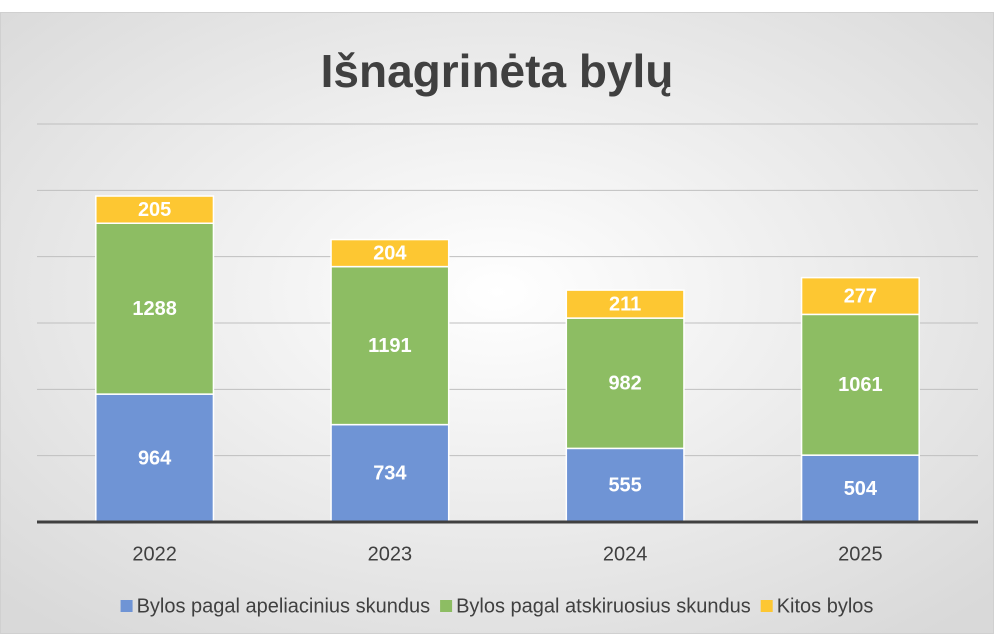 The height and width of the screenshot is (634, 994). What do you see at coordinates (390, 554) in the screenshot?
I see `x-tick-label: 2023` at bounding box center [390, 554].